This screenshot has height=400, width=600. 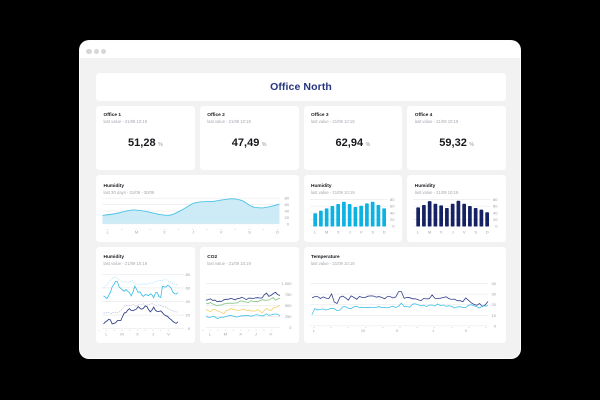 What do you see at coordinates (286, 283) in the screenshot?
I see `svg-text: 1.000` at bounding box center [286, 283].